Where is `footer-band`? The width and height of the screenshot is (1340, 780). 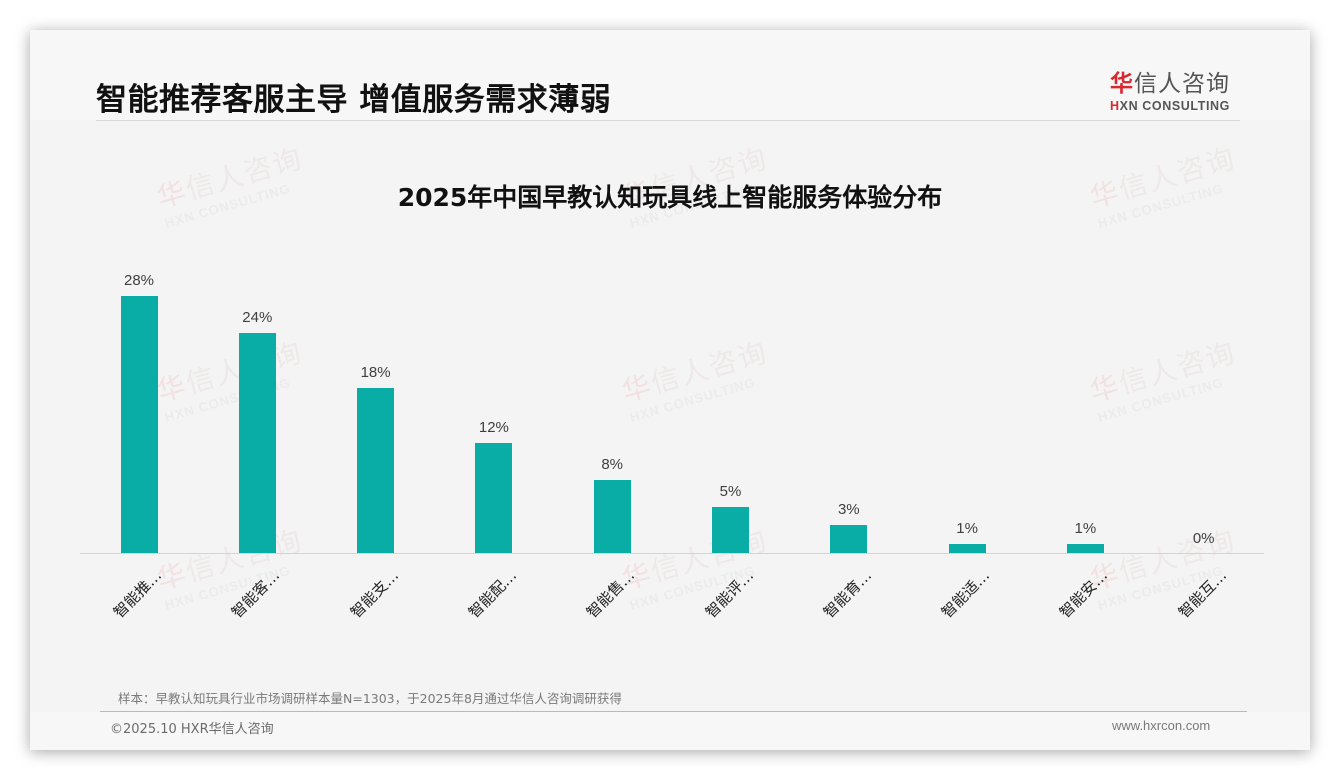 footer-band is located at coordinates (670, 731).